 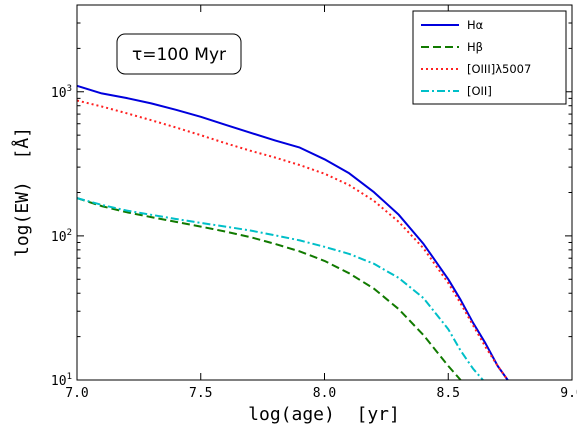 What do you see at coordinates (76, 393) in the screenshot?
I see `x-tick-label-0: 7.0` at bounding box center [76, 393].